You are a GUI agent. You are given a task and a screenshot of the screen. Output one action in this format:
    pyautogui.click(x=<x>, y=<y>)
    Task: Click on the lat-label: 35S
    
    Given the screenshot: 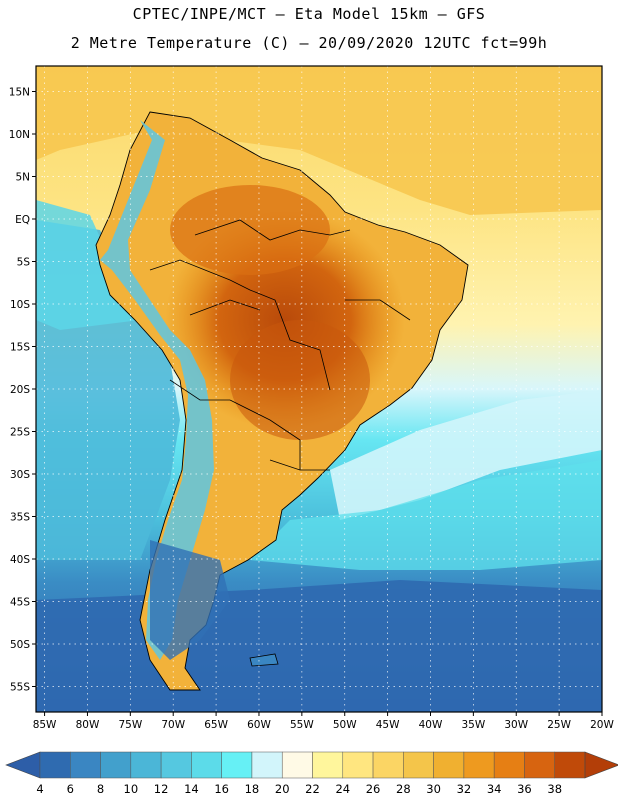 What is the action you would take?
    pyautogui.click(x=20, y=518)
    